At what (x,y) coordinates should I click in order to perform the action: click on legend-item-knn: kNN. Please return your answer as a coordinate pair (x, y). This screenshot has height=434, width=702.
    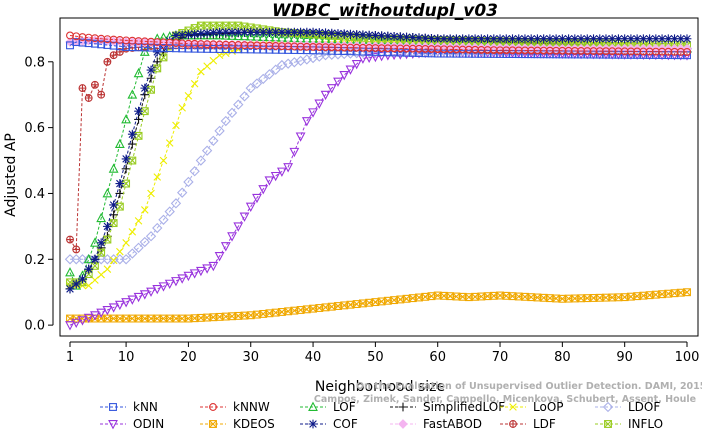
    Looking at the image, I should click on (129, 407).